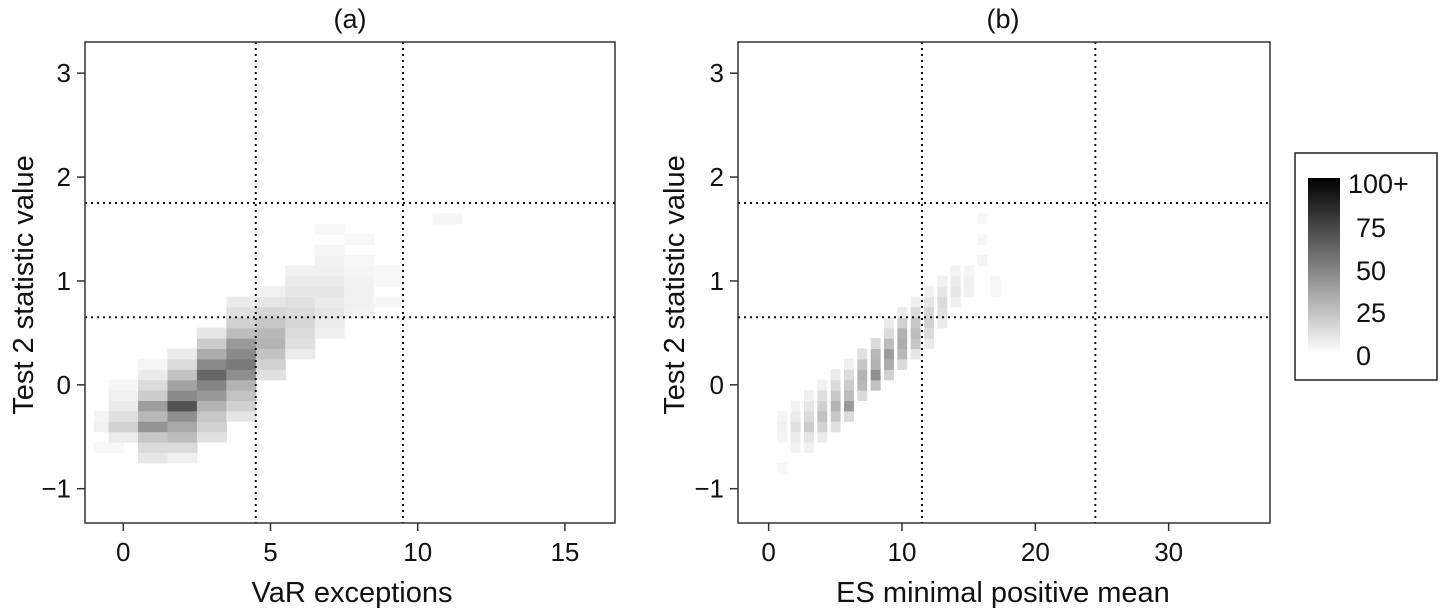 This screenshot has height=613, width=1443. Describe the element at coordinates (1363, 356) in the screenshot. I see `legend-label-0: 0` at that location.